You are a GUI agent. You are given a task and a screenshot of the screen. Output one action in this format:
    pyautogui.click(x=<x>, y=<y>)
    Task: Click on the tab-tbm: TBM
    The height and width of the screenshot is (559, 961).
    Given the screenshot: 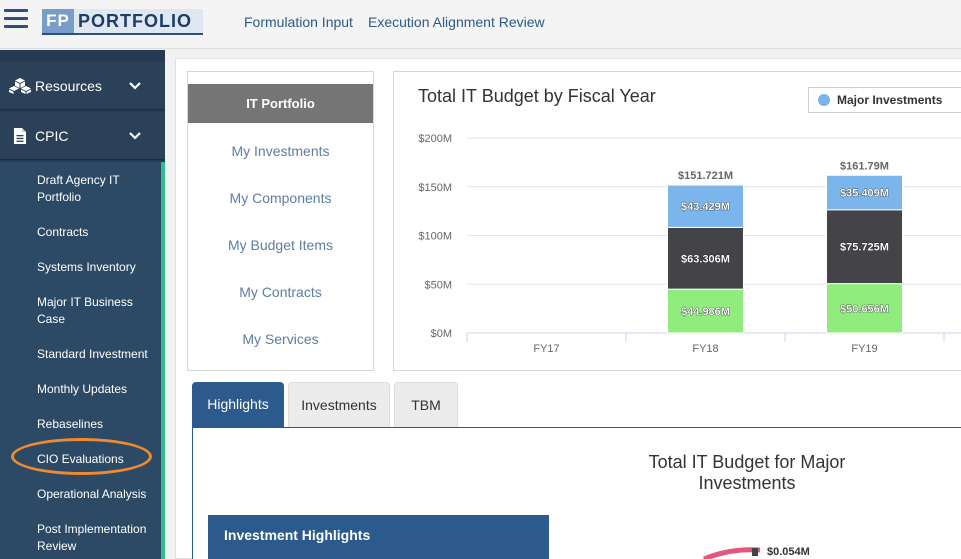 What is the action you would take?
    pyautogui.click(x=426, y=404)
    